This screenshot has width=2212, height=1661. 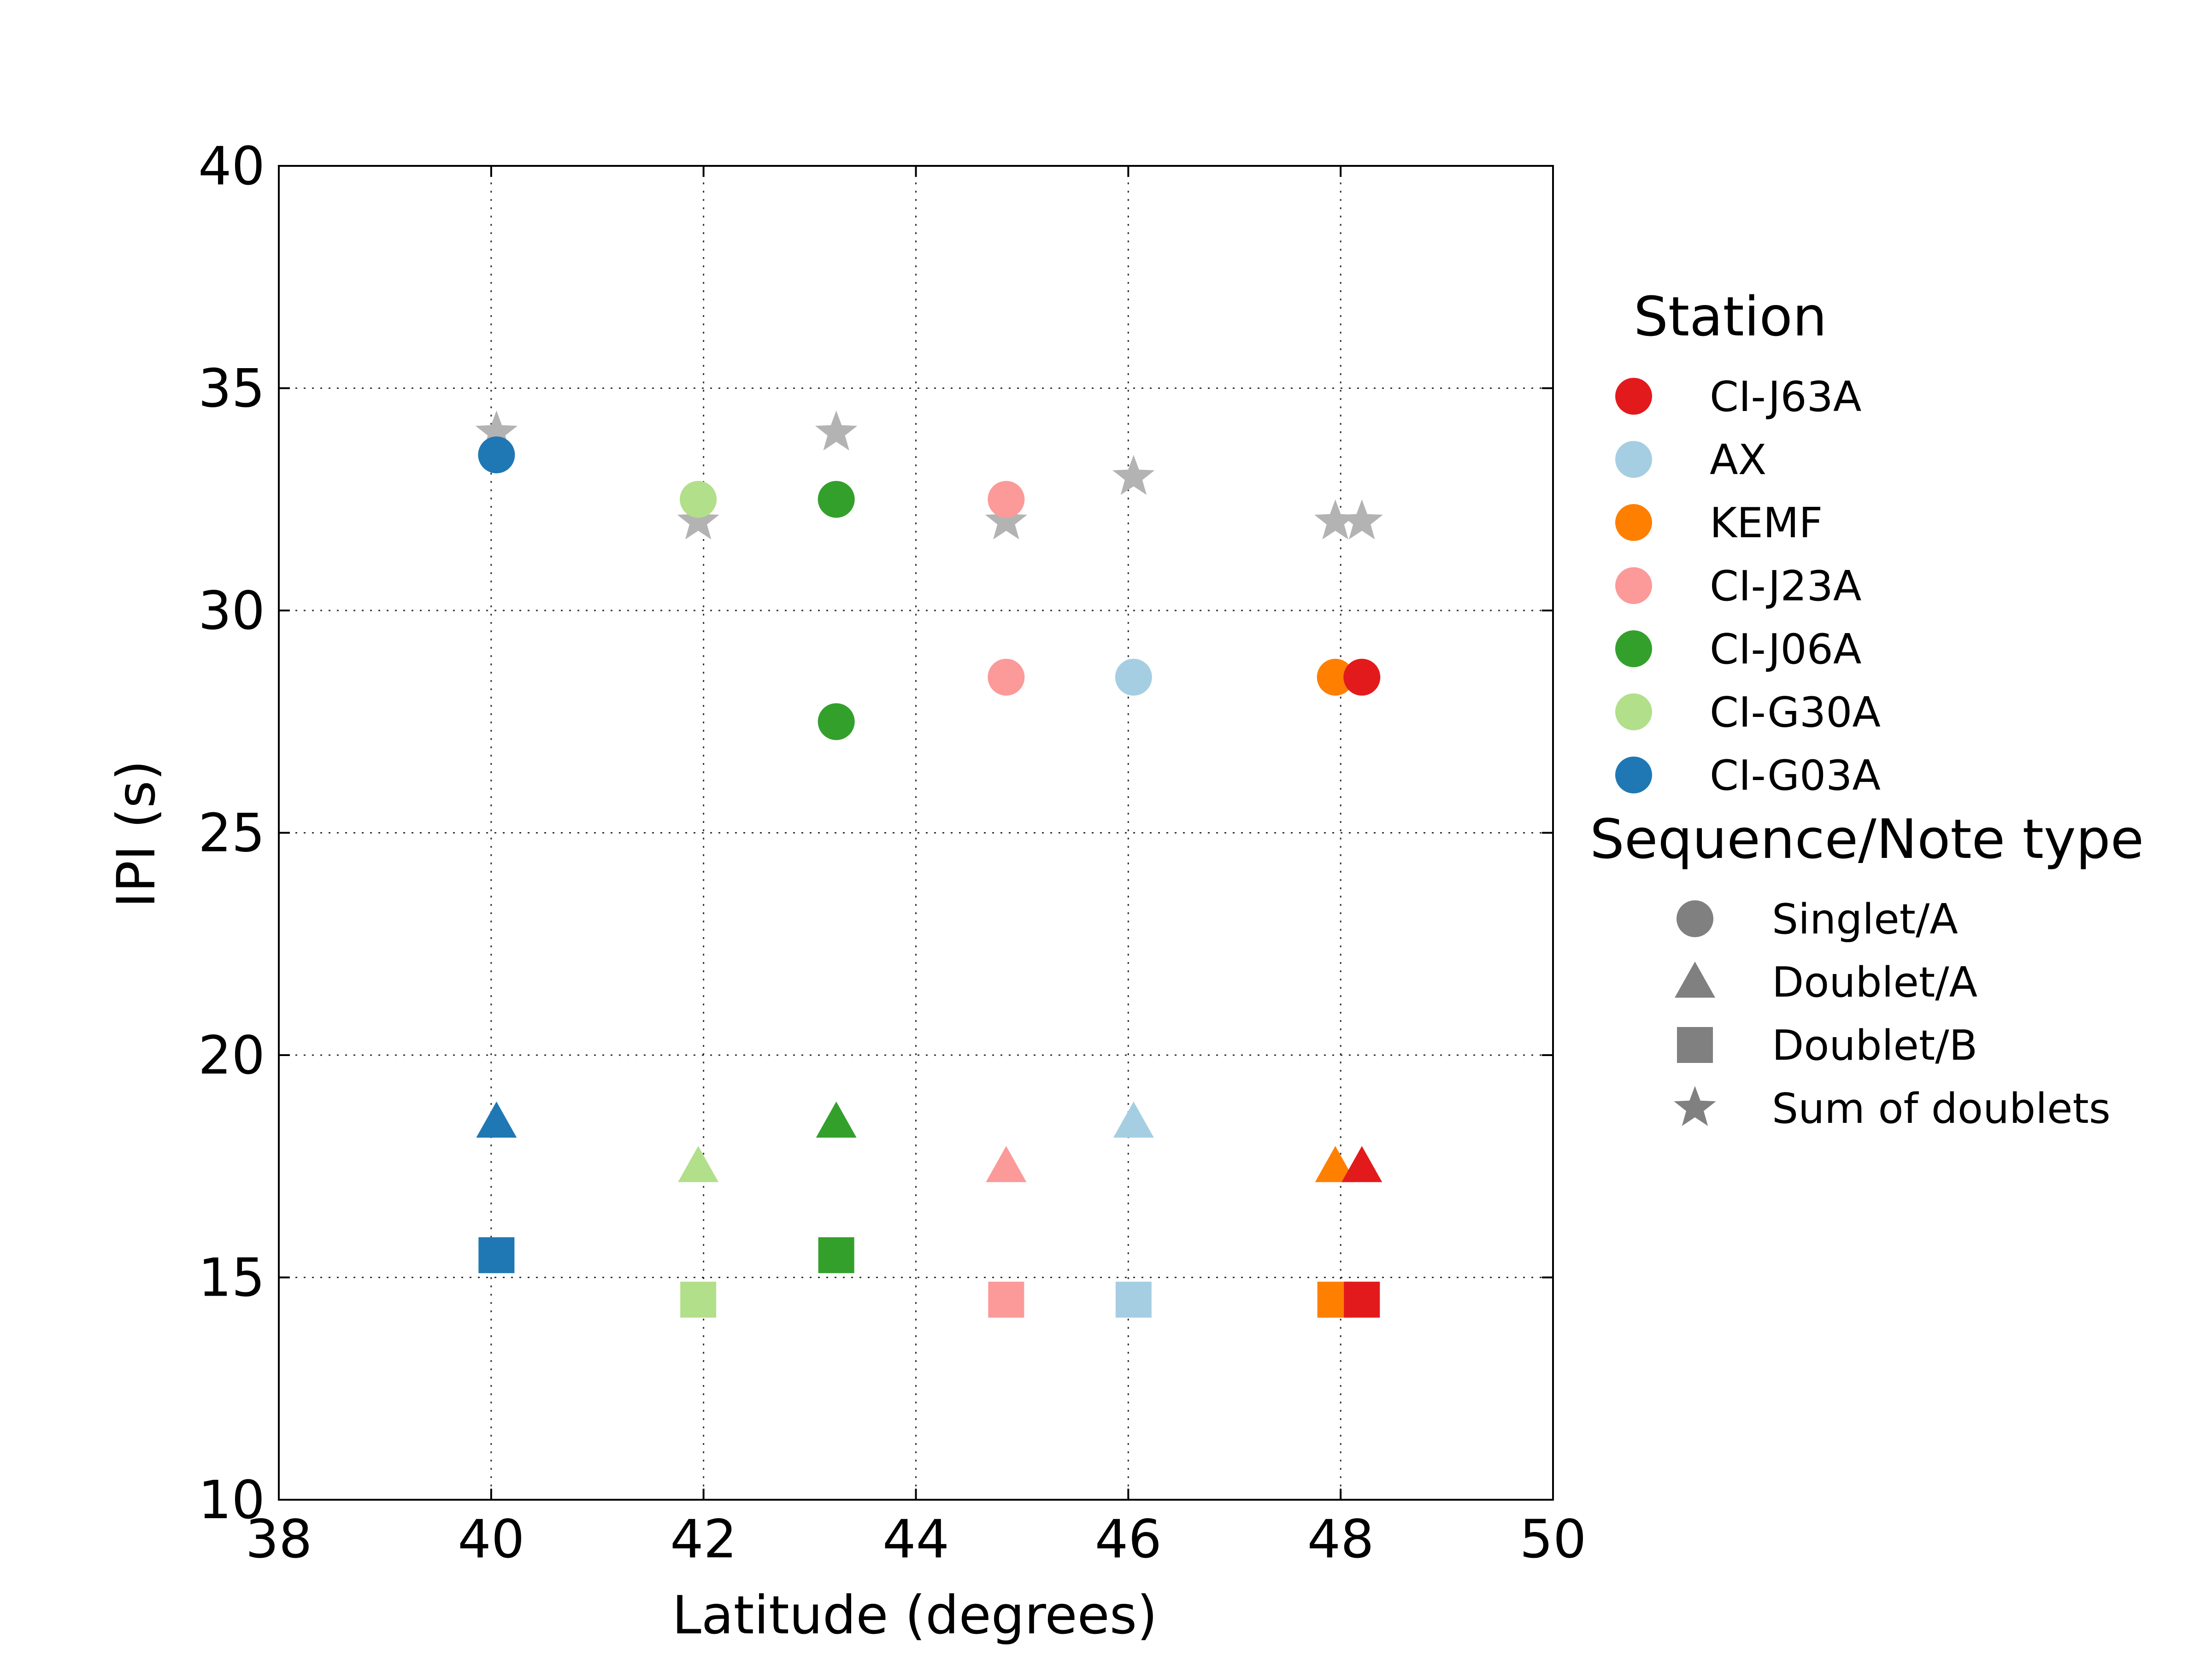 I want to click on y-tick-label: 20, so click(x=231, y=1055).